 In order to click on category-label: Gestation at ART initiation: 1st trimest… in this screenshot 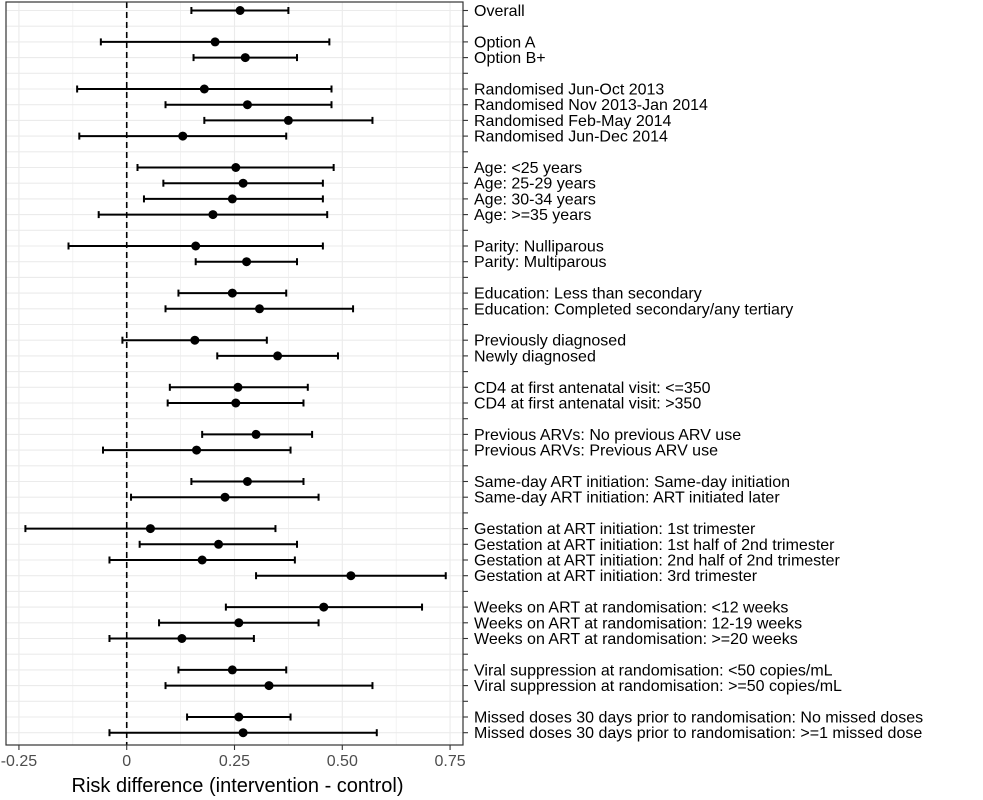, I will do `click(615, 529)`.